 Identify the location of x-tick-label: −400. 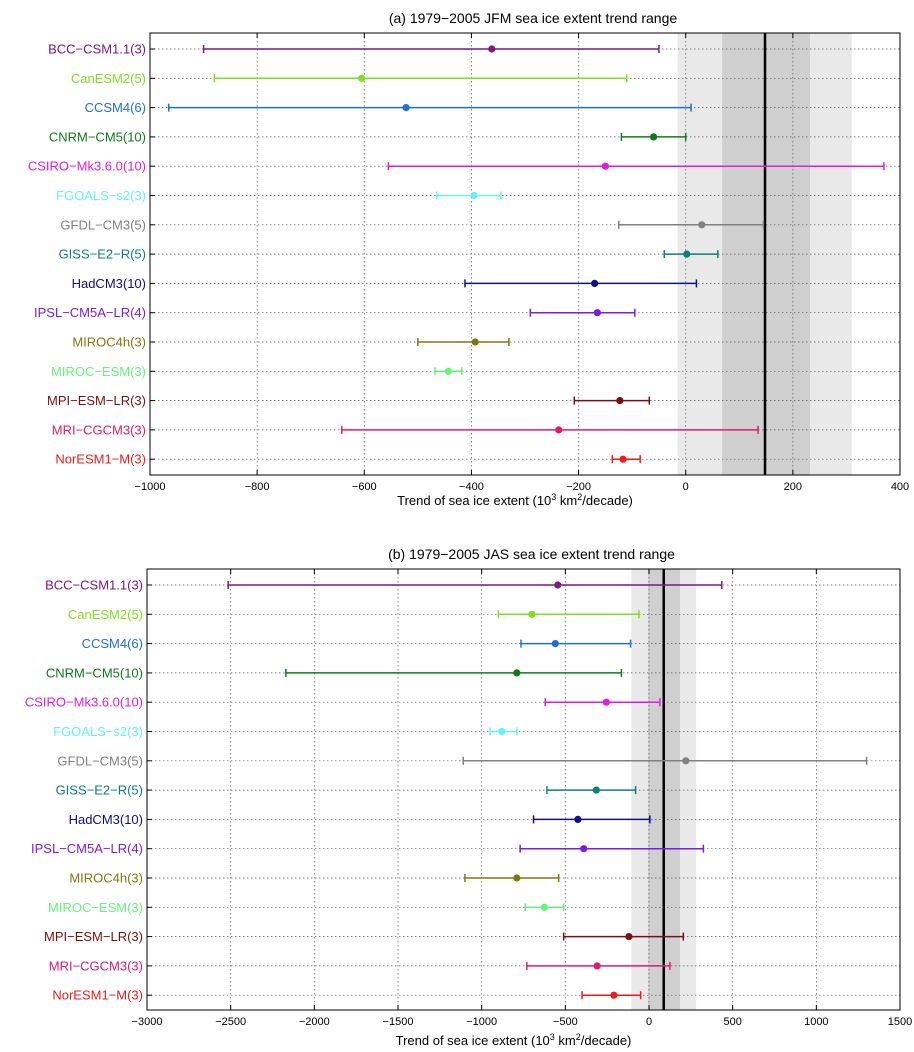
(471, 487).